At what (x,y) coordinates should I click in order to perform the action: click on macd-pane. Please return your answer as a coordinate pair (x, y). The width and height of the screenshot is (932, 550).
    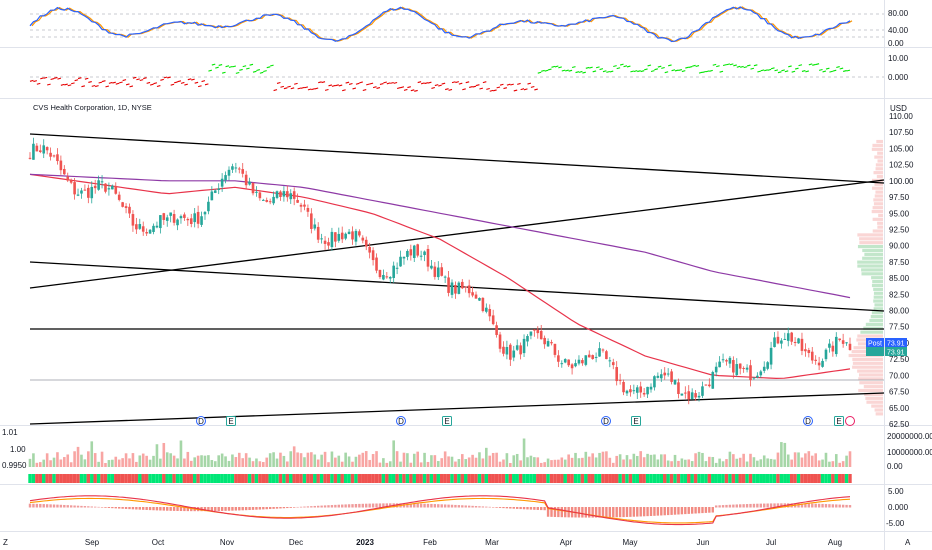
    Looking at the image, I should click on (440, 510).